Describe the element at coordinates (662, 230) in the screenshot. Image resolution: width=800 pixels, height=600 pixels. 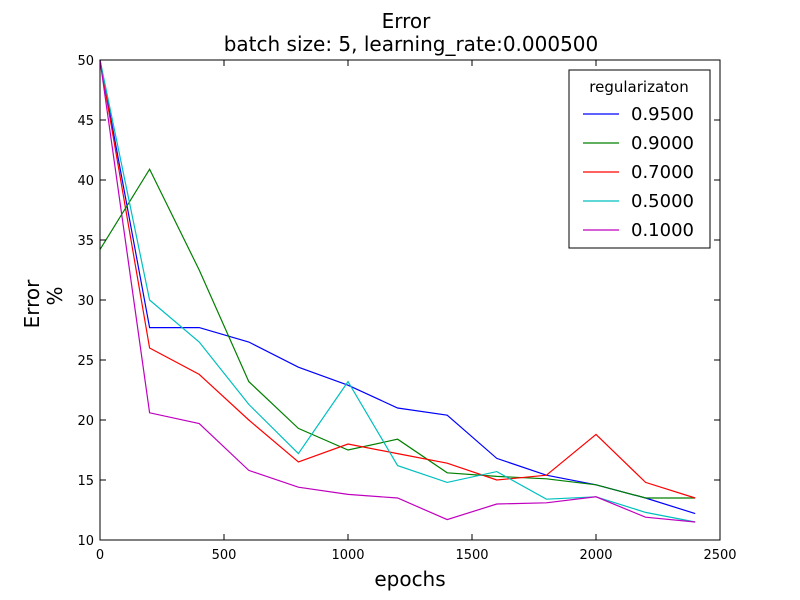
I see `legend-label: 0.1000` at that location.